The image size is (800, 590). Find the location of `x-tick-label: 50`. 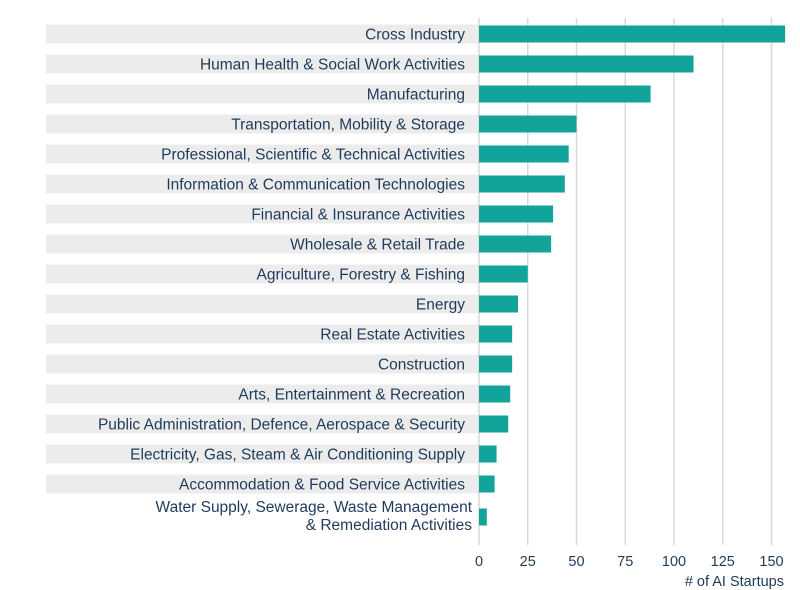

x-tick-label: 50 is located at coordinates (576, 562).